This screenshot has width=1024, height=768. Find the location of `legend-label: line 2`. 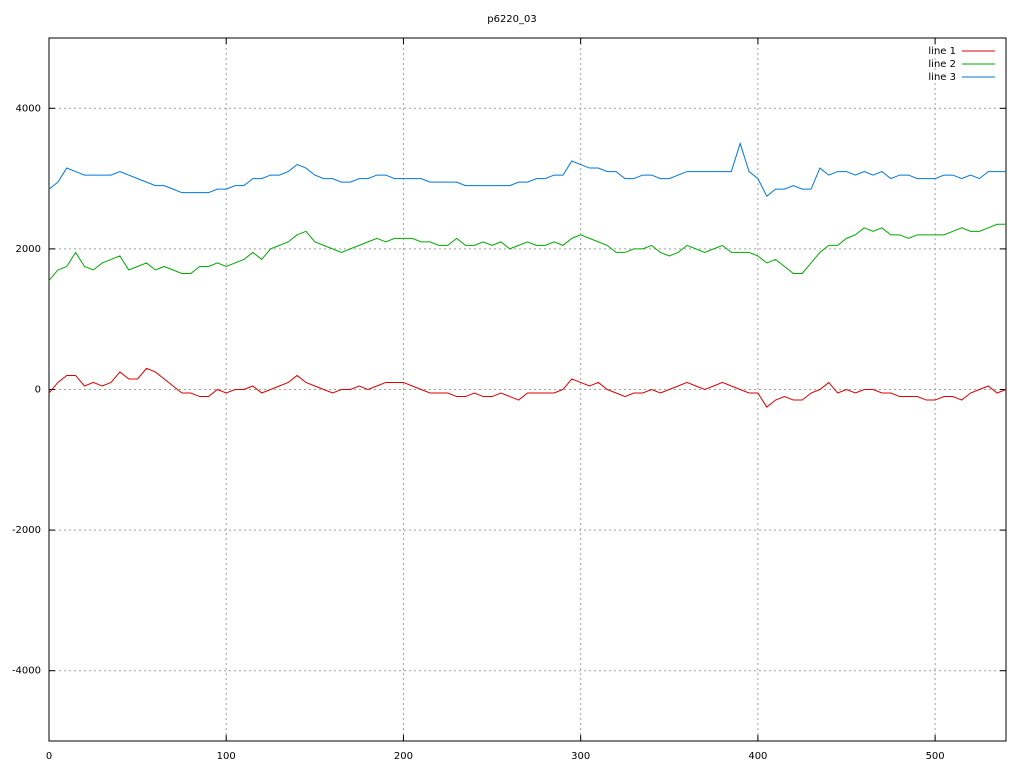

legend-label: line 2 is located at coordinates (942, 64).